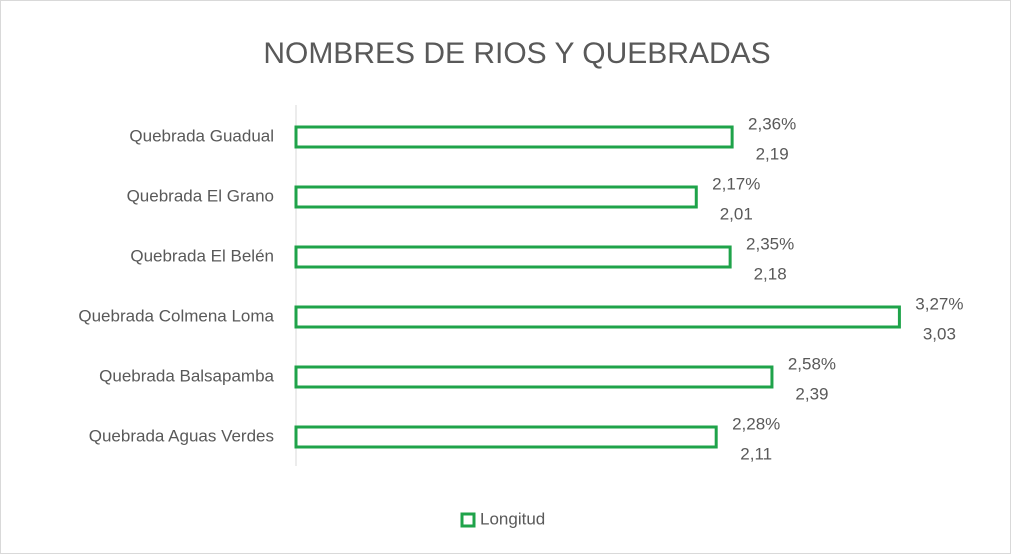  What do you see at coordinates (201, 135) in the screenshot?
I see `category-label: Quebrada Guadual` at bounding box center [201, 135].